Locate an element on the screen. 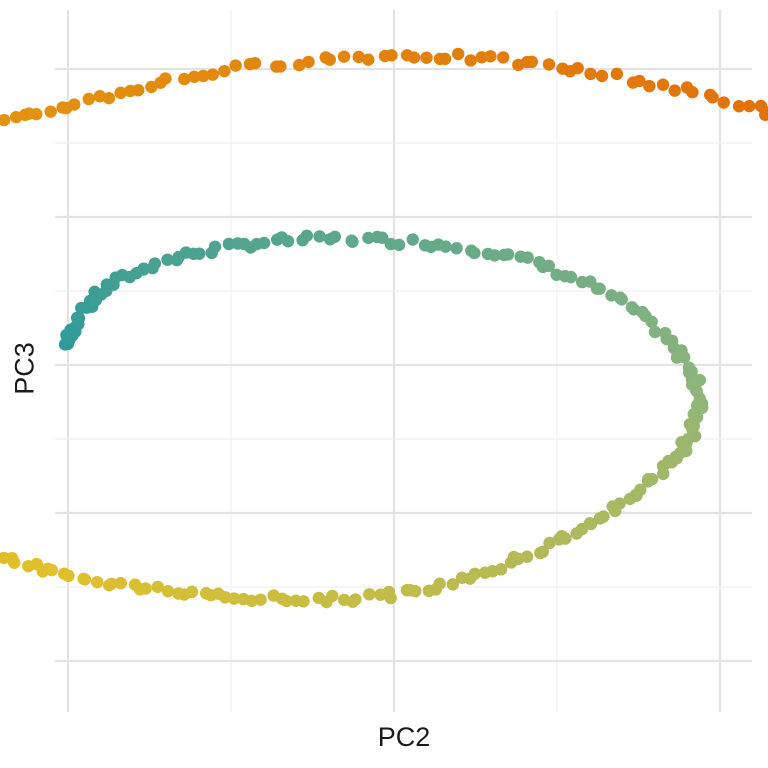 The image size is (768, 768). y-axis-title: PC3 is located at coordinates (24, 368).